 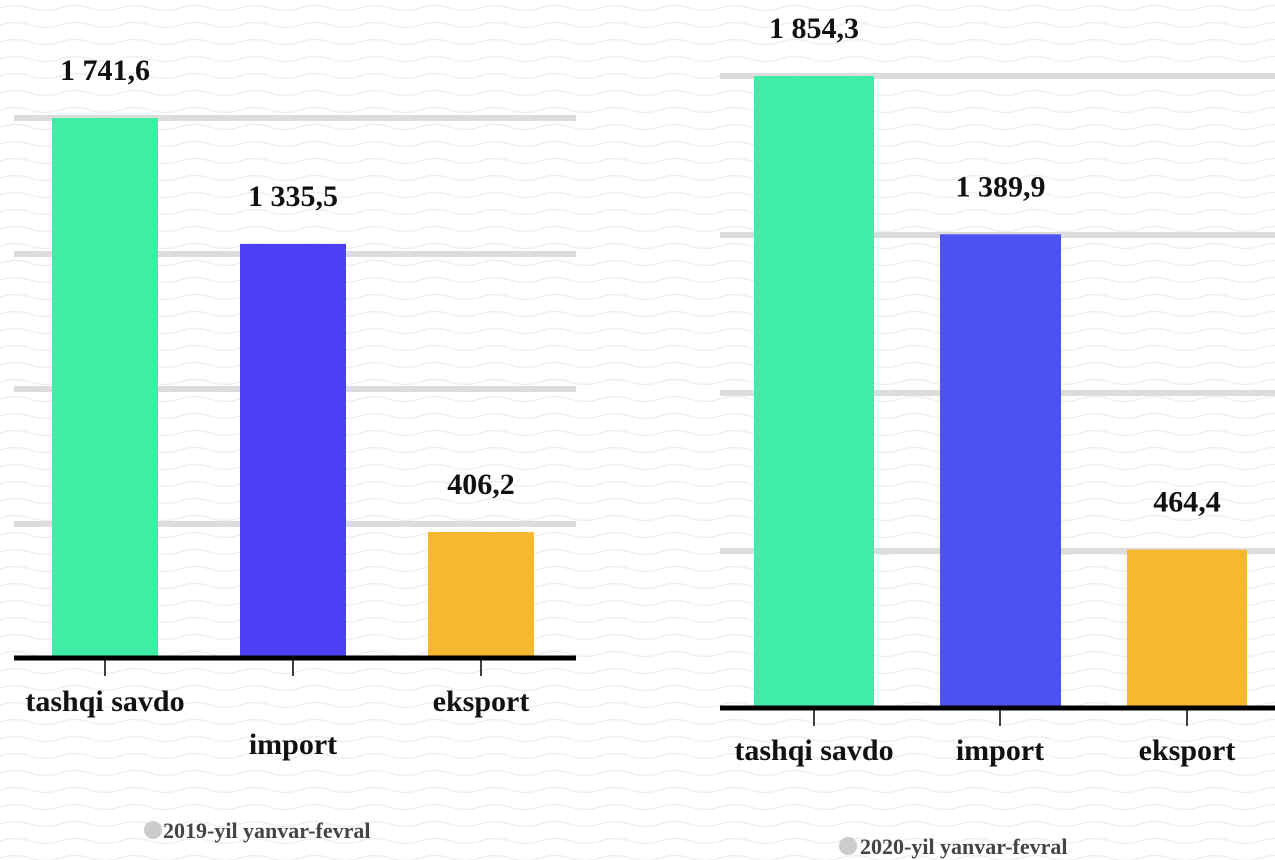 I want to click on value-label: 464,4, so click(x=1187, y=502).